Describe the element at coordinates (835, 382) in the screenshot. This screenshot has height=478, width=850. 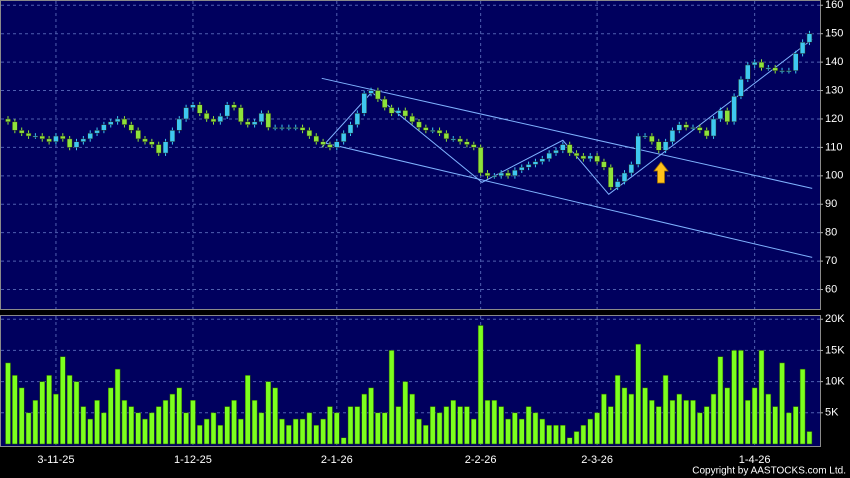
I see `y-tick-label: 10K` at that location.